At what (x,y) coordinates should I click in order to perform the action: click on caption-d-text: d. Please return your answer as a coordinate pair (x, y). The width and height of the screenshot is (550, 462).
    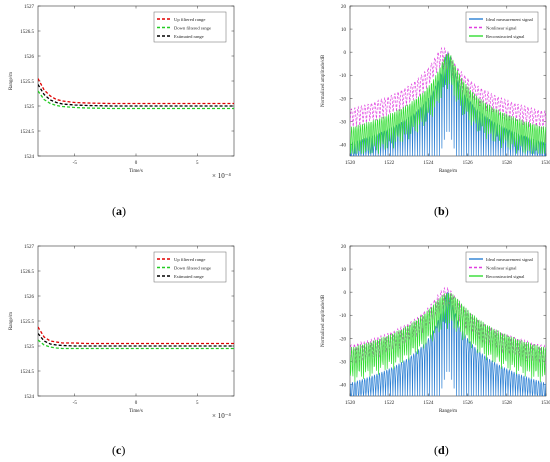
    Looking at the image, I should click on (441, 450).